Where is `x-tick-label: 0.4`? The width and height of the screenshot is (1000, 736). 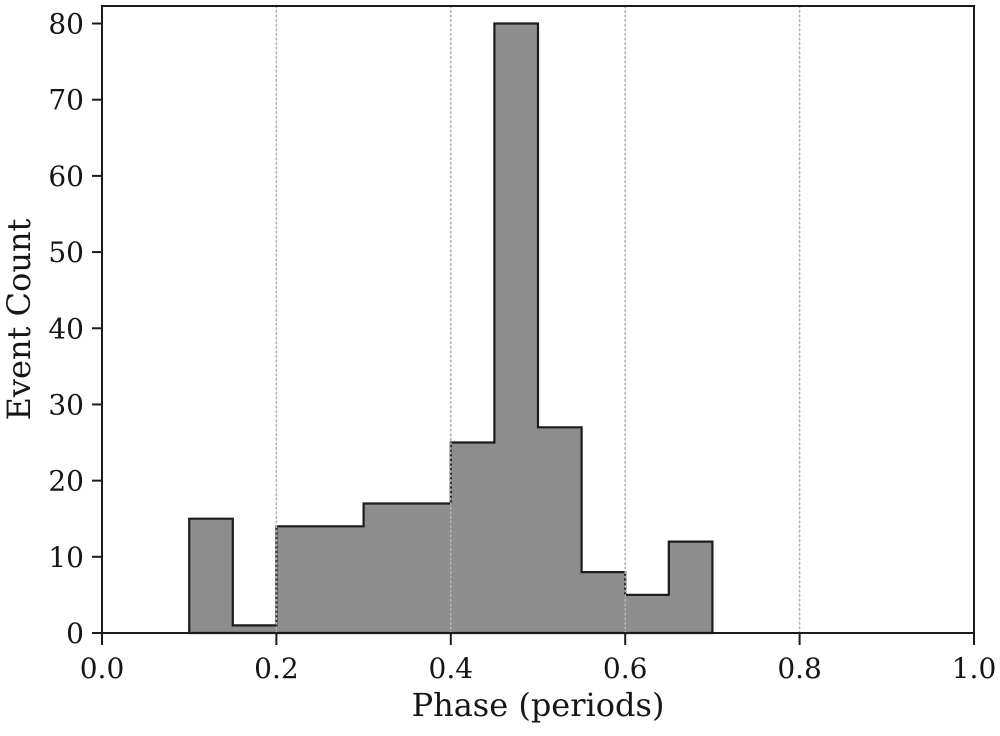
x-tick-label: 0.4 is located at coordinates (451, 668).